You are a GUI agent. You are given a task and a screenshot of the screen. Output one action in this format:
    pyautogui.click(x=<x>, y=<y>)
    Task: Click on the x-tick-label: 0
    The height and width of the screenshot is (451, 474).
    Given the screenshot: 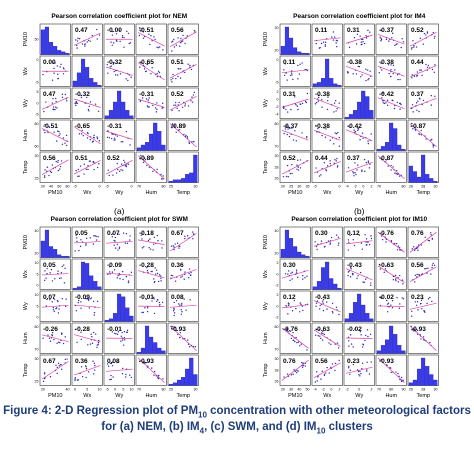 What is the action you would take?
    pyautogui.click(x=359, y=390)
    